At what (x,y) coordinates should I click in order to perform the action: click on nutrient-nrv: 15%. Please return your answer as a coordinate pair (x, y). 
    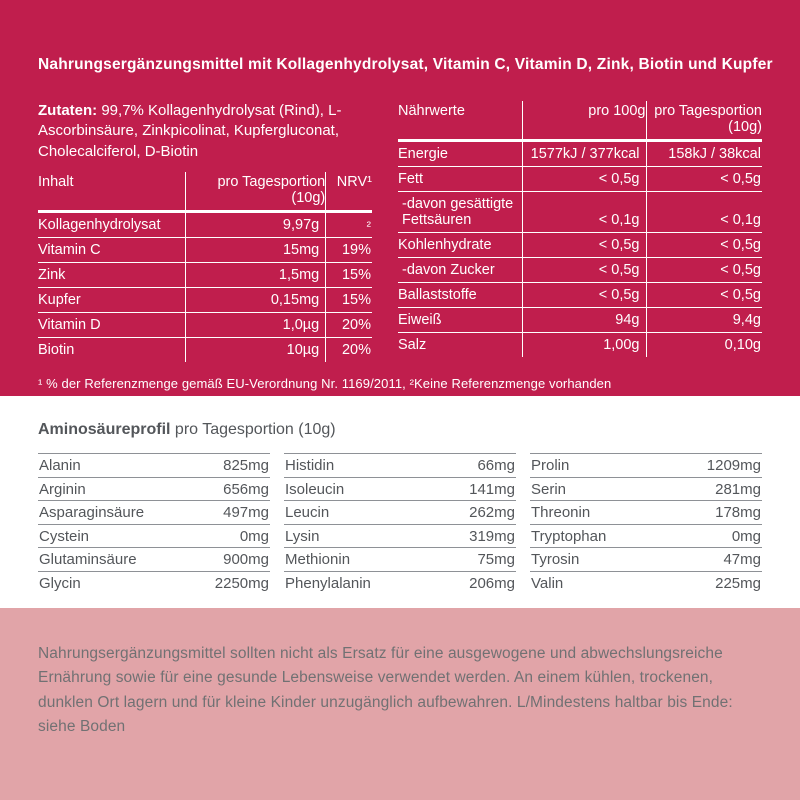
    Looking at the image, I should click on (348, 299).